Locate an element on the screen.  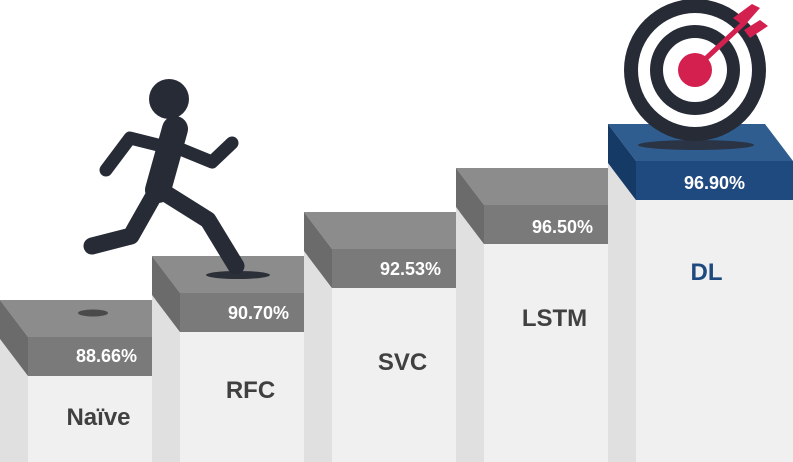
running-person-icon is located at coordinates (176, 179).